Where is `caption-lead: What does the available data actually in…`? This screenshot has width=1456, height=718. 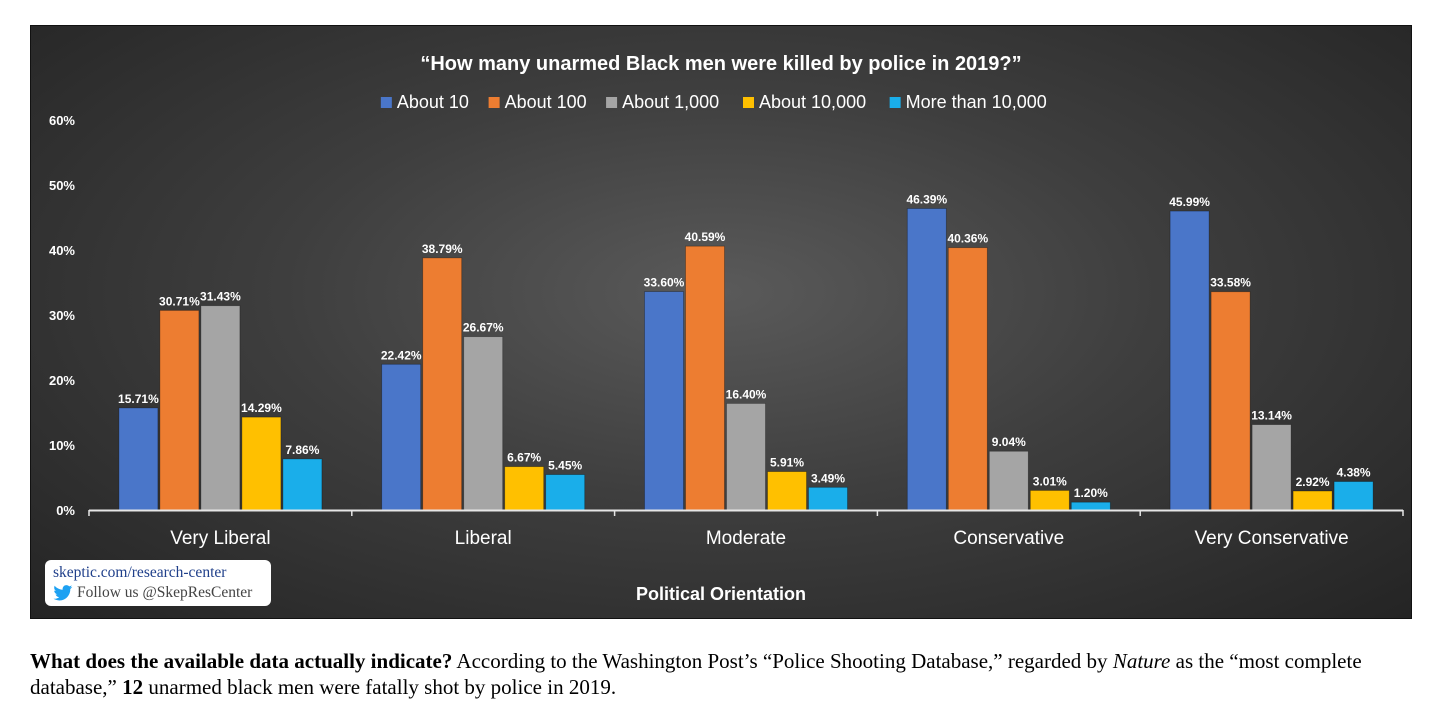
caption-lead: What does the available data actually in… is located at coordinates (241, 661).